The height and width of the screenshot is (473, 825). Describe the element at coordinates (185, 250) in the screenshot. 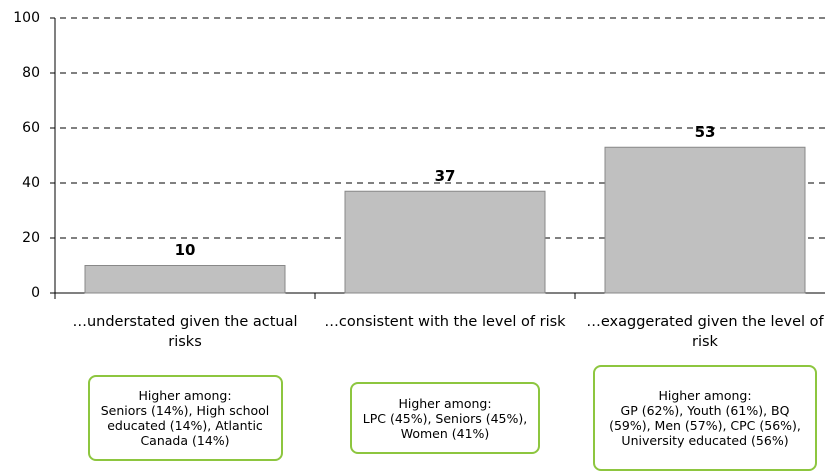

I see `value-label: 10` at that location.